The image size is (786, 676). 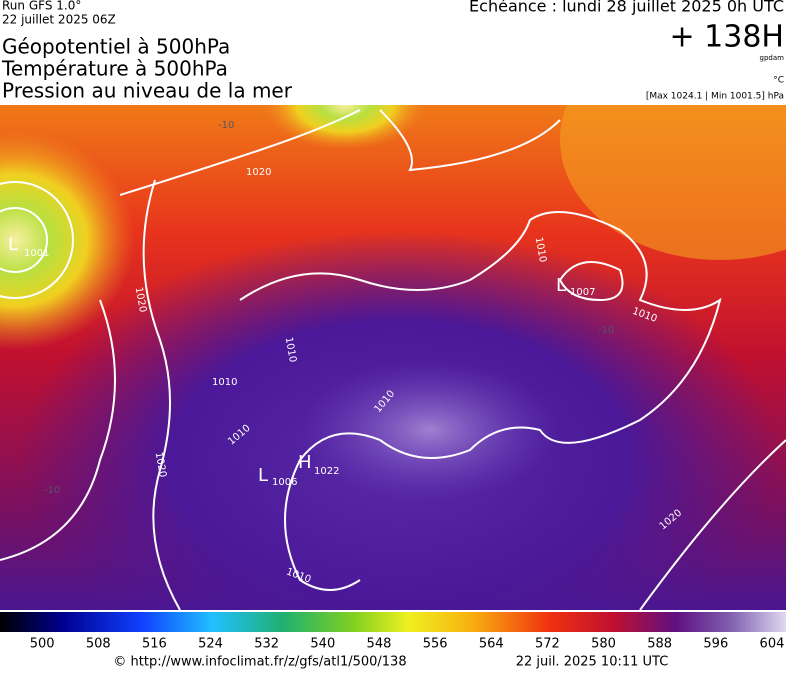 I want to click on colorbar-tick-label: 564, so click(x=491, y=644).